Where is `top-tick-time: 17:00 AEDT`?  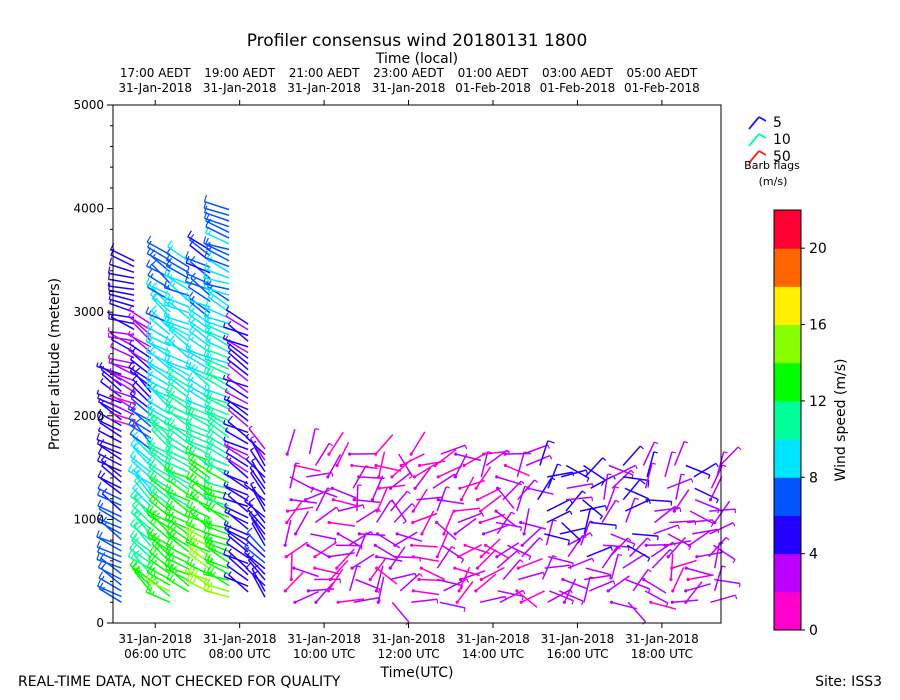 top-tick-time: 17:00 AEDT is located at coordinates (155, 73).